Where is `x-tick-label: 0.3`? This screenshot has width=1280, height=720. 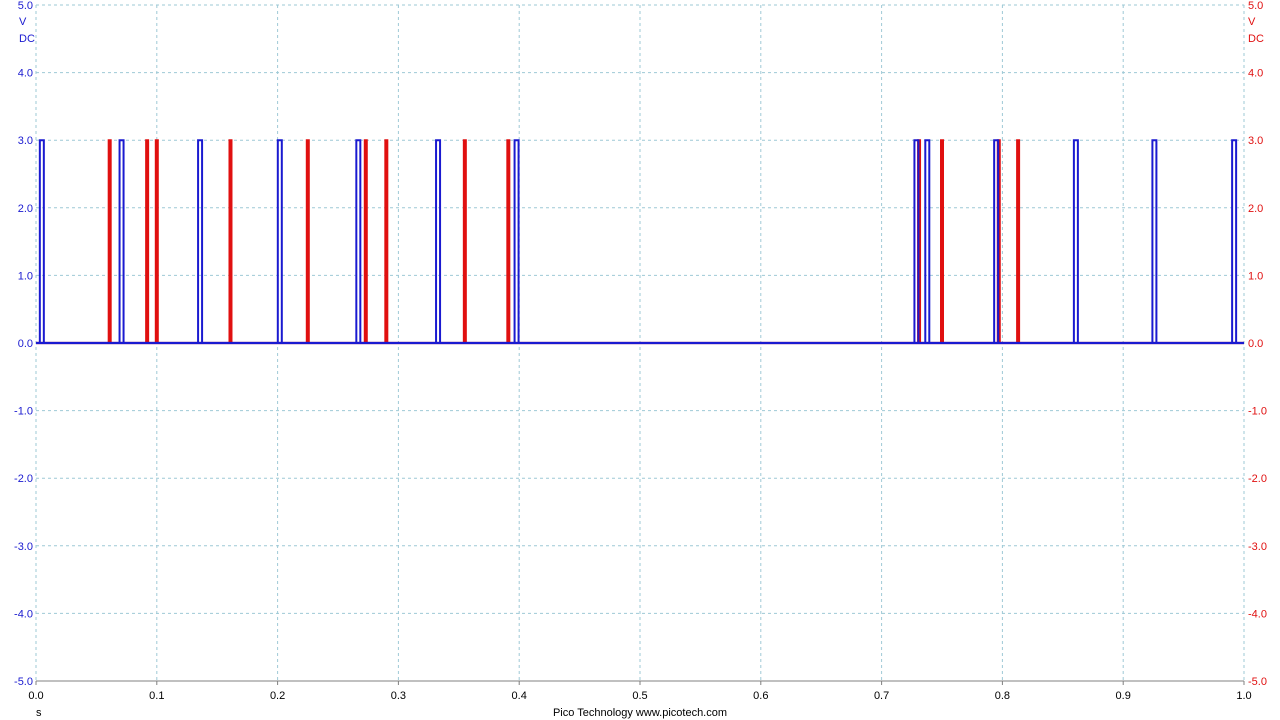
x-tick-label: 0.3 is located at coordinates (398, 696).